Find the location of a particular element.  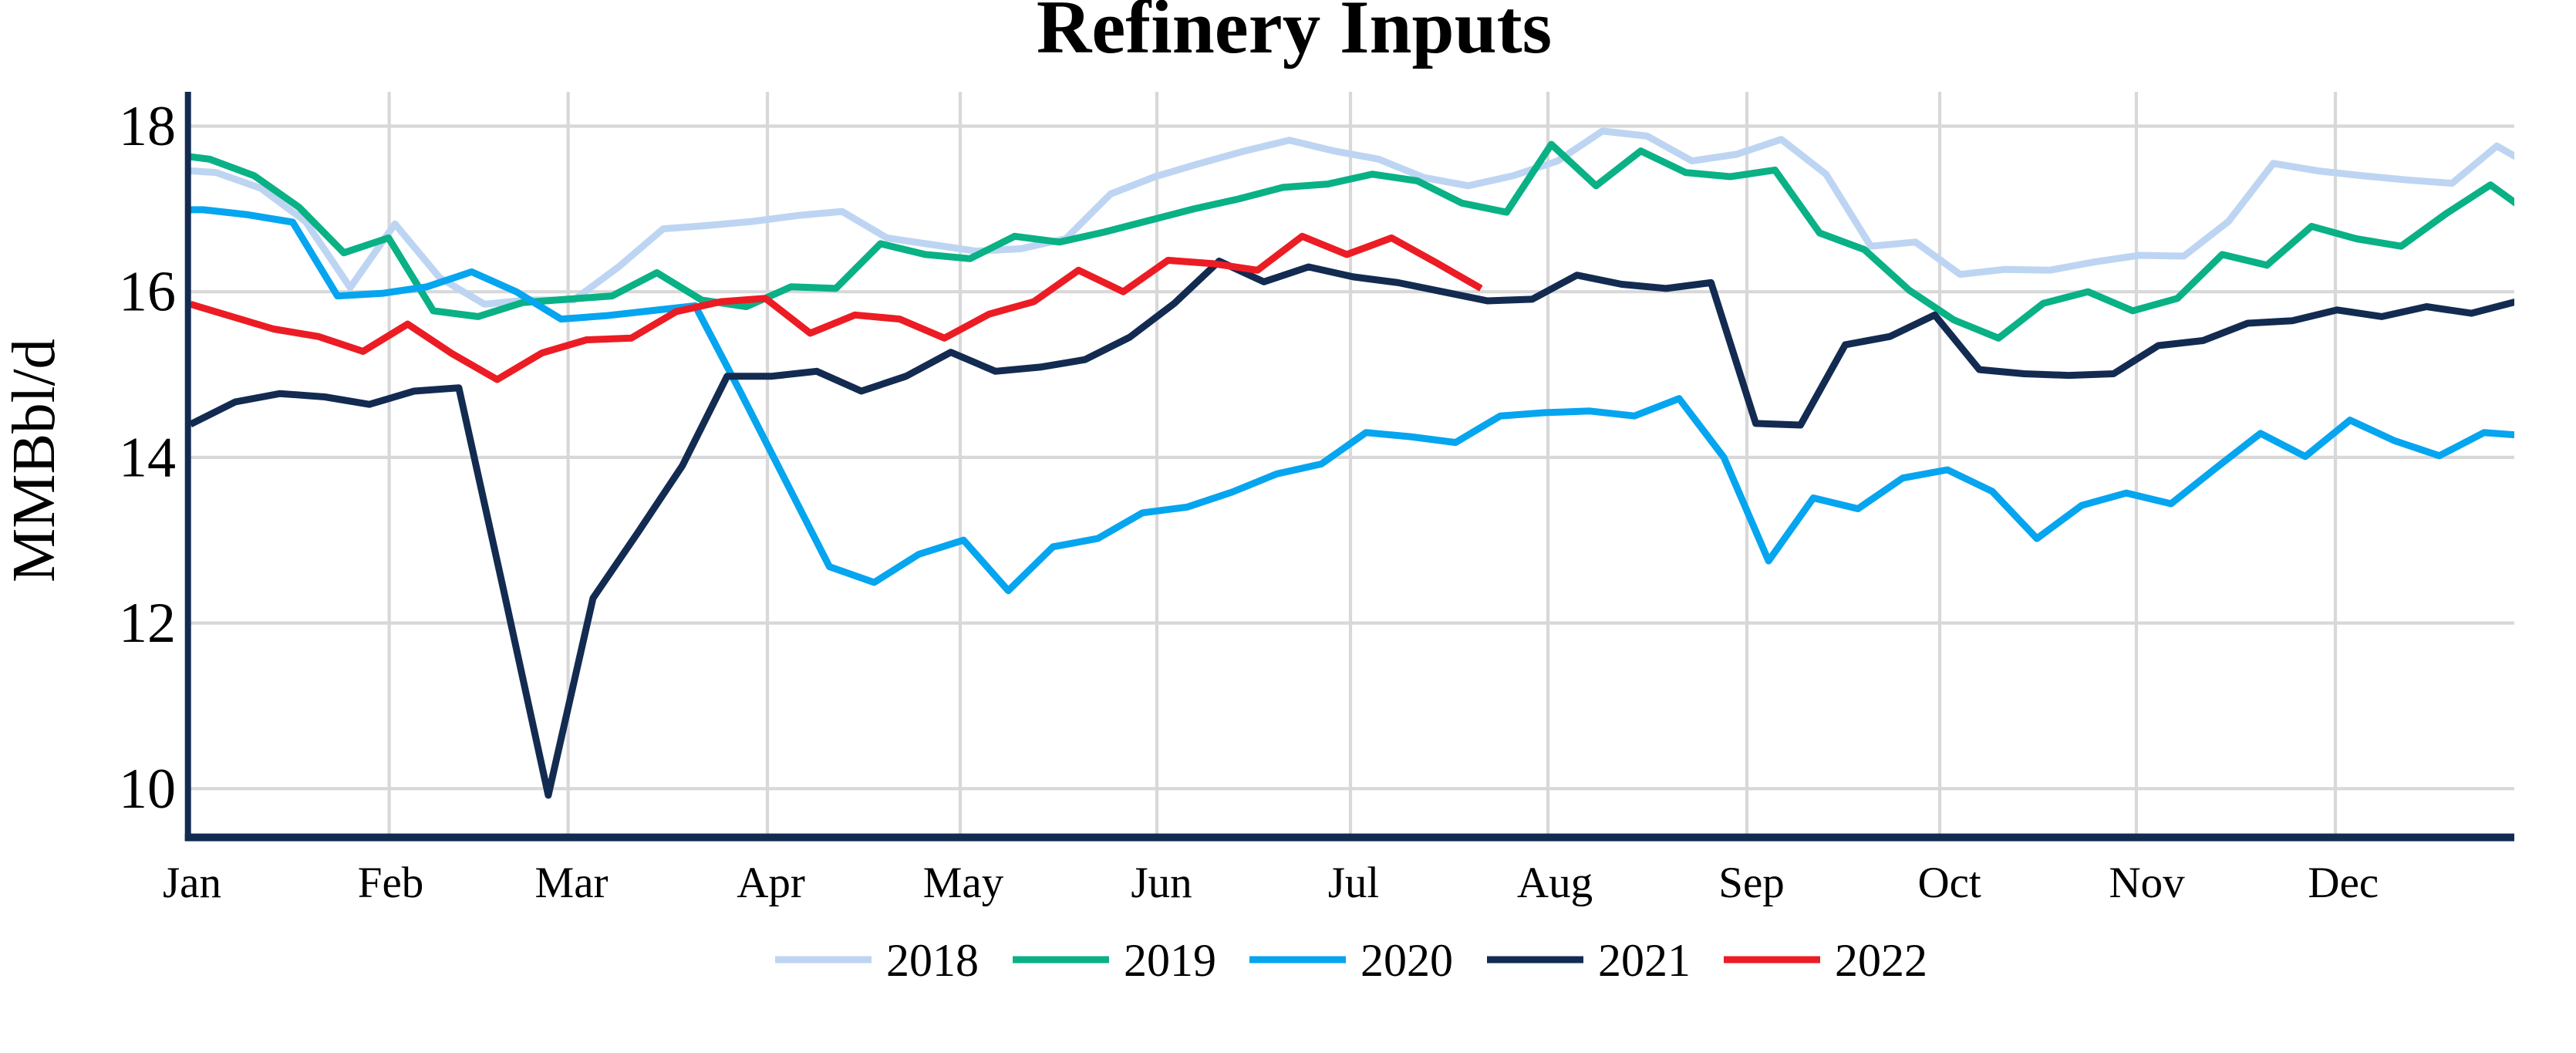

svg-text: 2021 is located at coordinates (1644, 960).